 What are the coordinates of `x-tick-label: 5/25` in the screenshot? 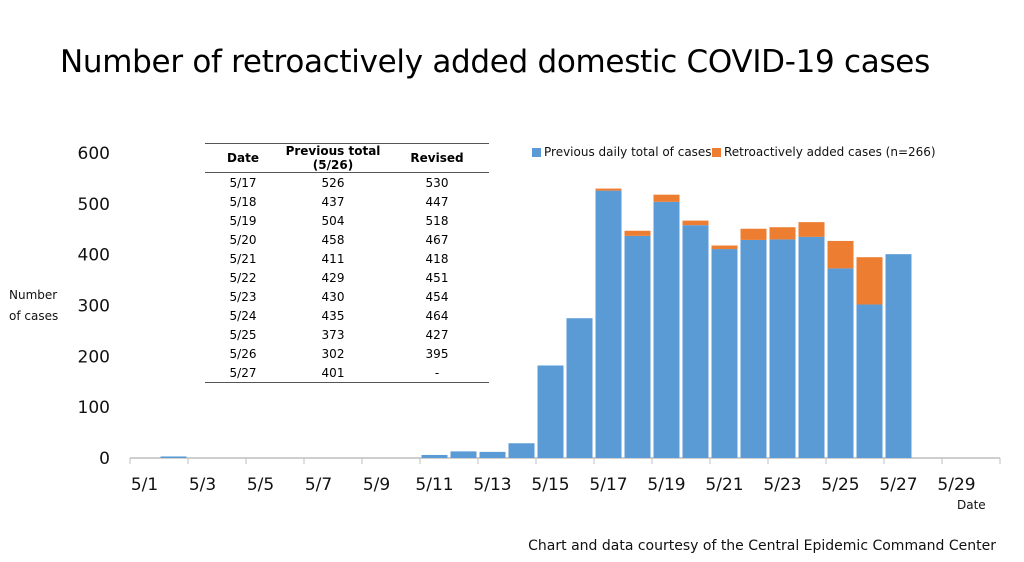 It's located at (840, 485).